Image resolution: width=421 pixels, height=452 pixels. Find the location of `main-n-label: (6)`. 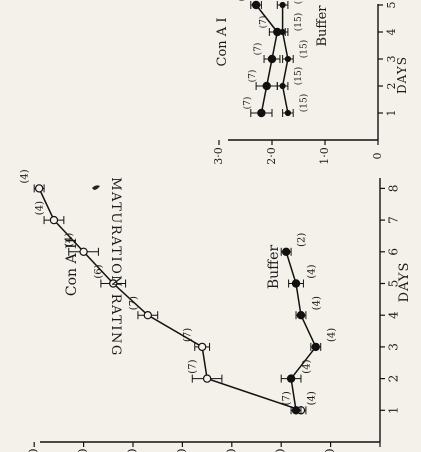

main-n-label: (6) is located at coordinates (99, 271).